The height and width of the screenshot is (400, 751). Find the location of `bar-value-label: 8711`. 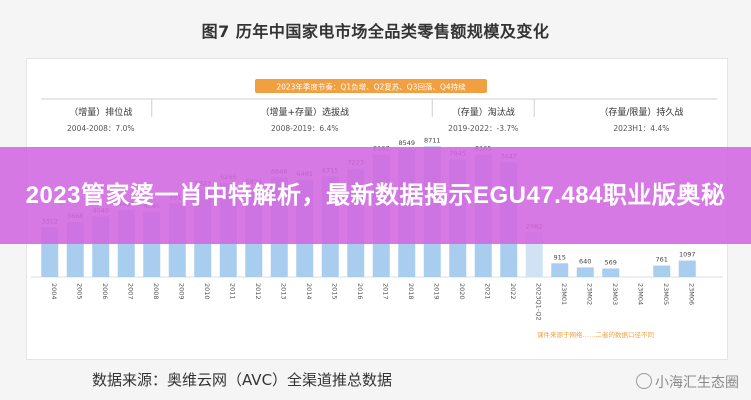

bar-value-label: 8711 is located at coordinates (432, 140).